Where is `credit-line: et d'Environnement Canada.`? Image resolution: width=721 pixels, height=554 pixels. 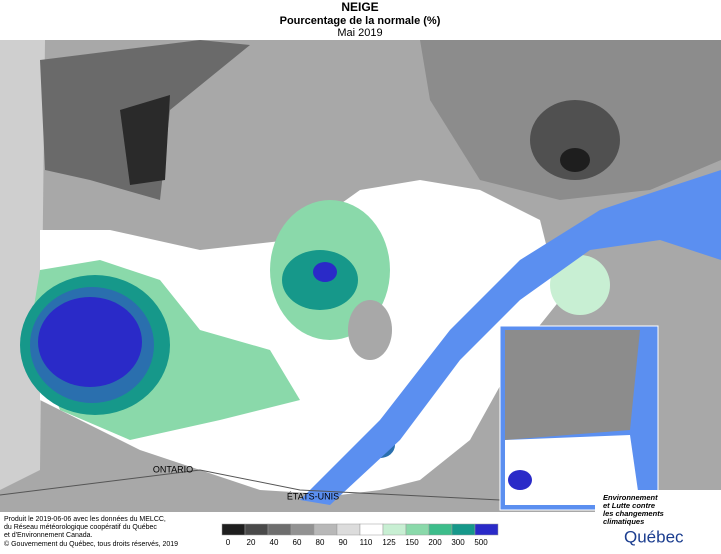
credit-line: et d'Environnement Canada. is located at coordinates (48, 535).